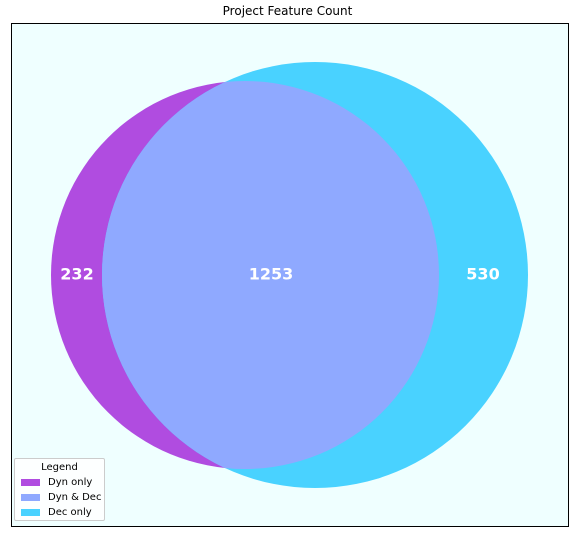 This screenshot has width=575, height=538. I want to click on legend-item-both: Dyn & Dec, so click(59, 497).